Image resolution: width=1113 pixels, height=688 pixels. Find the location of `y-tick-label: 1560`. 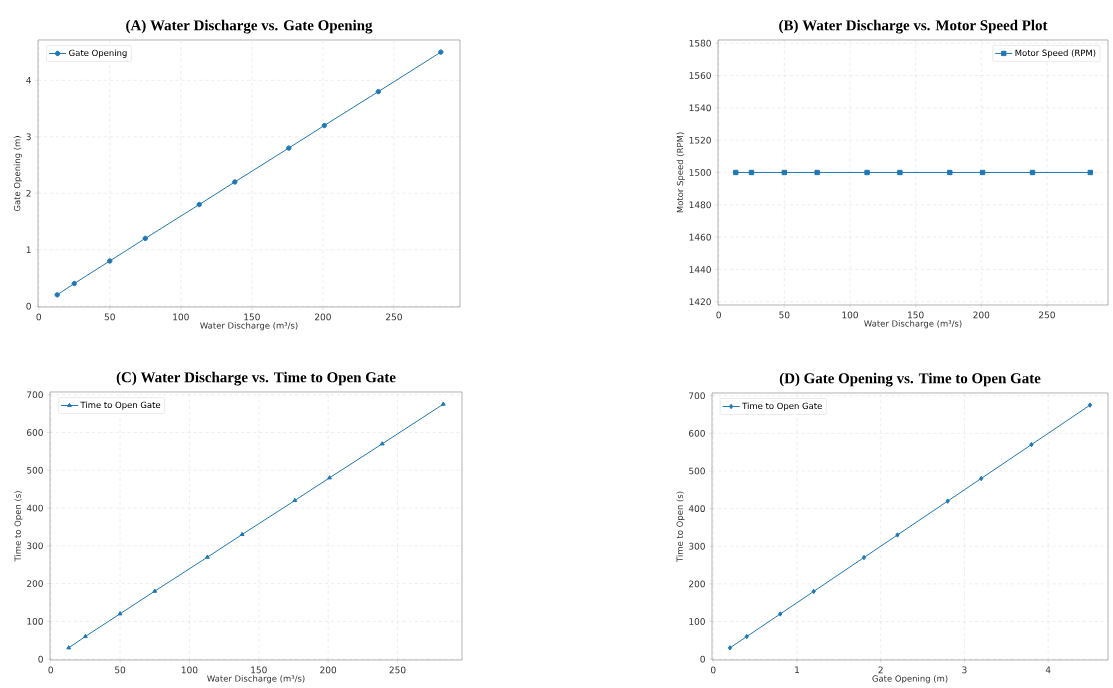

y-tick-label: 1560 is located at coordinates (700, 75).